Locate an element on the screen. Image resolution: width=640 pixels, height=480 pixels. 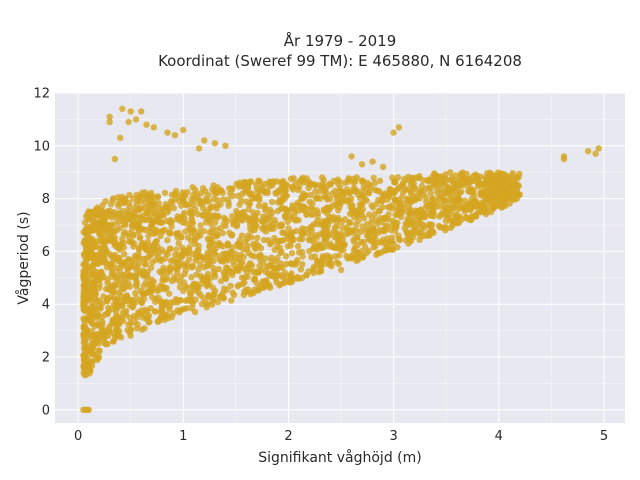
x-tick-label: 1 is located at coordinates (183, 436).